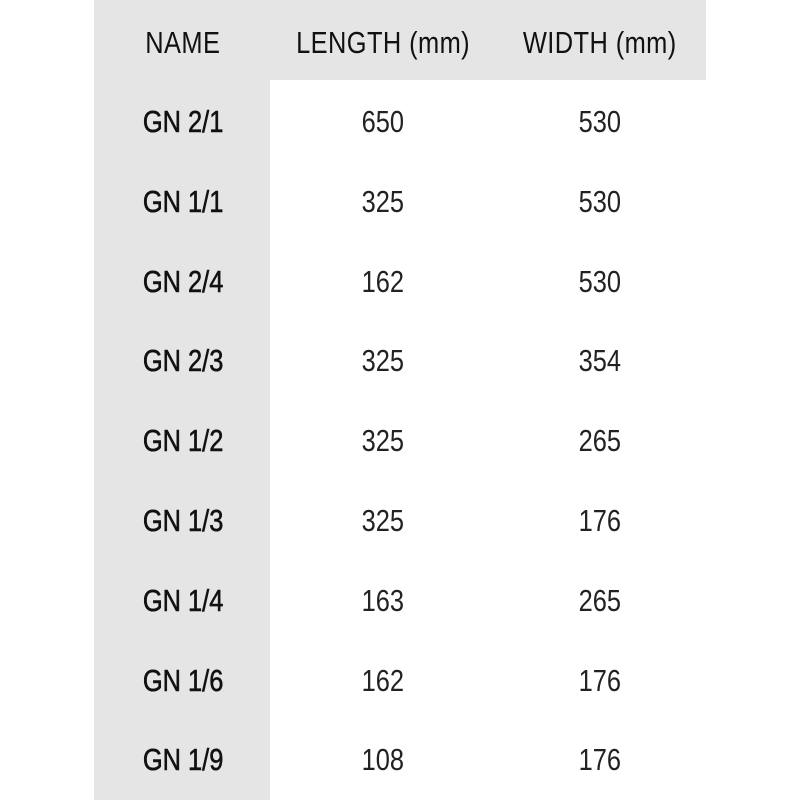  I want to click on name-cell: GN 1/9, so click(183, 760).